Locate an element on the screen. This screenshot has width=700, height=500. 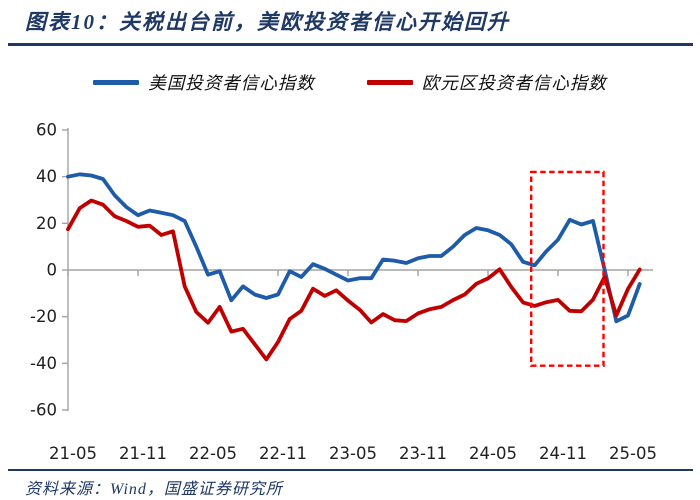
chart-title: 图表10：关税出台前，美欧投资者信心开始回升 is located at coordinates (267, 22).